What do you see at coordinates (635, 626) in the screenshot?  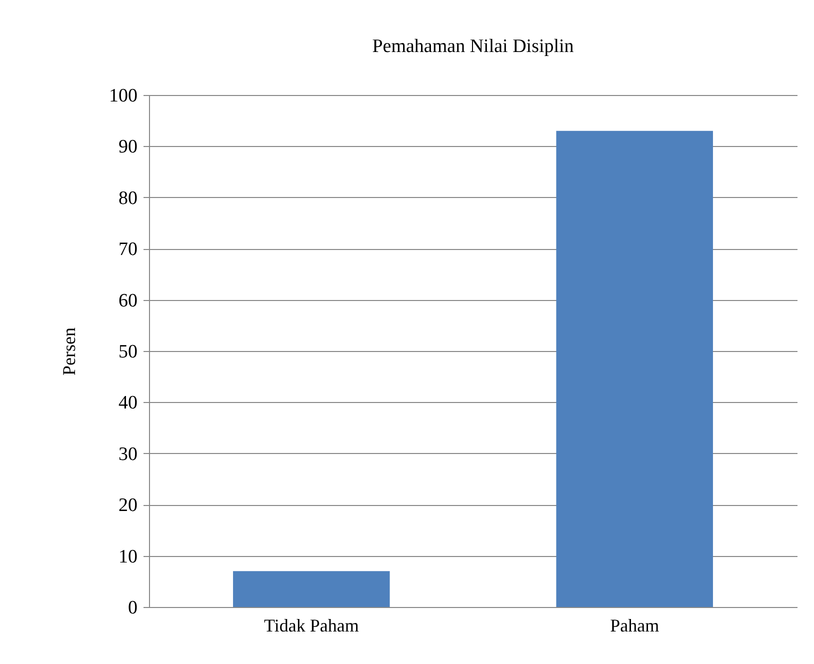 I see `x-tick-label: Paham` at bounding box center [635, 626].